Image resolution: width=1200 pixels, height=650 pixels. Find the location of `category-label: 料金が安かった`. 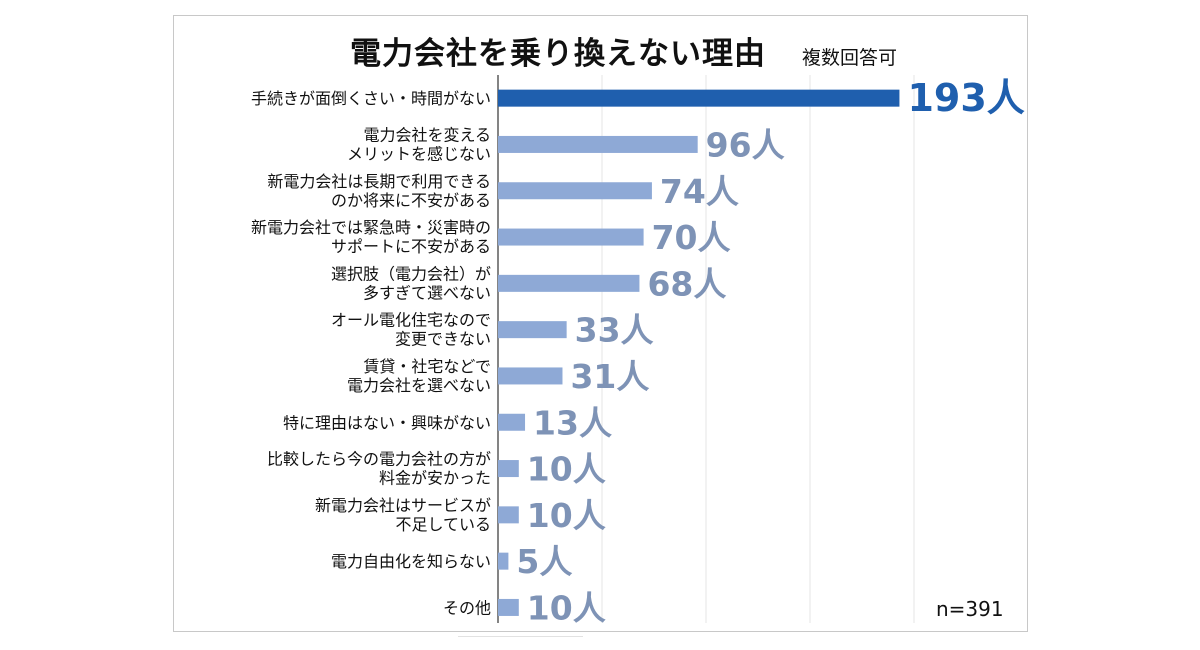

category-label: 料金が安かった is located at coordinates (435, 478).